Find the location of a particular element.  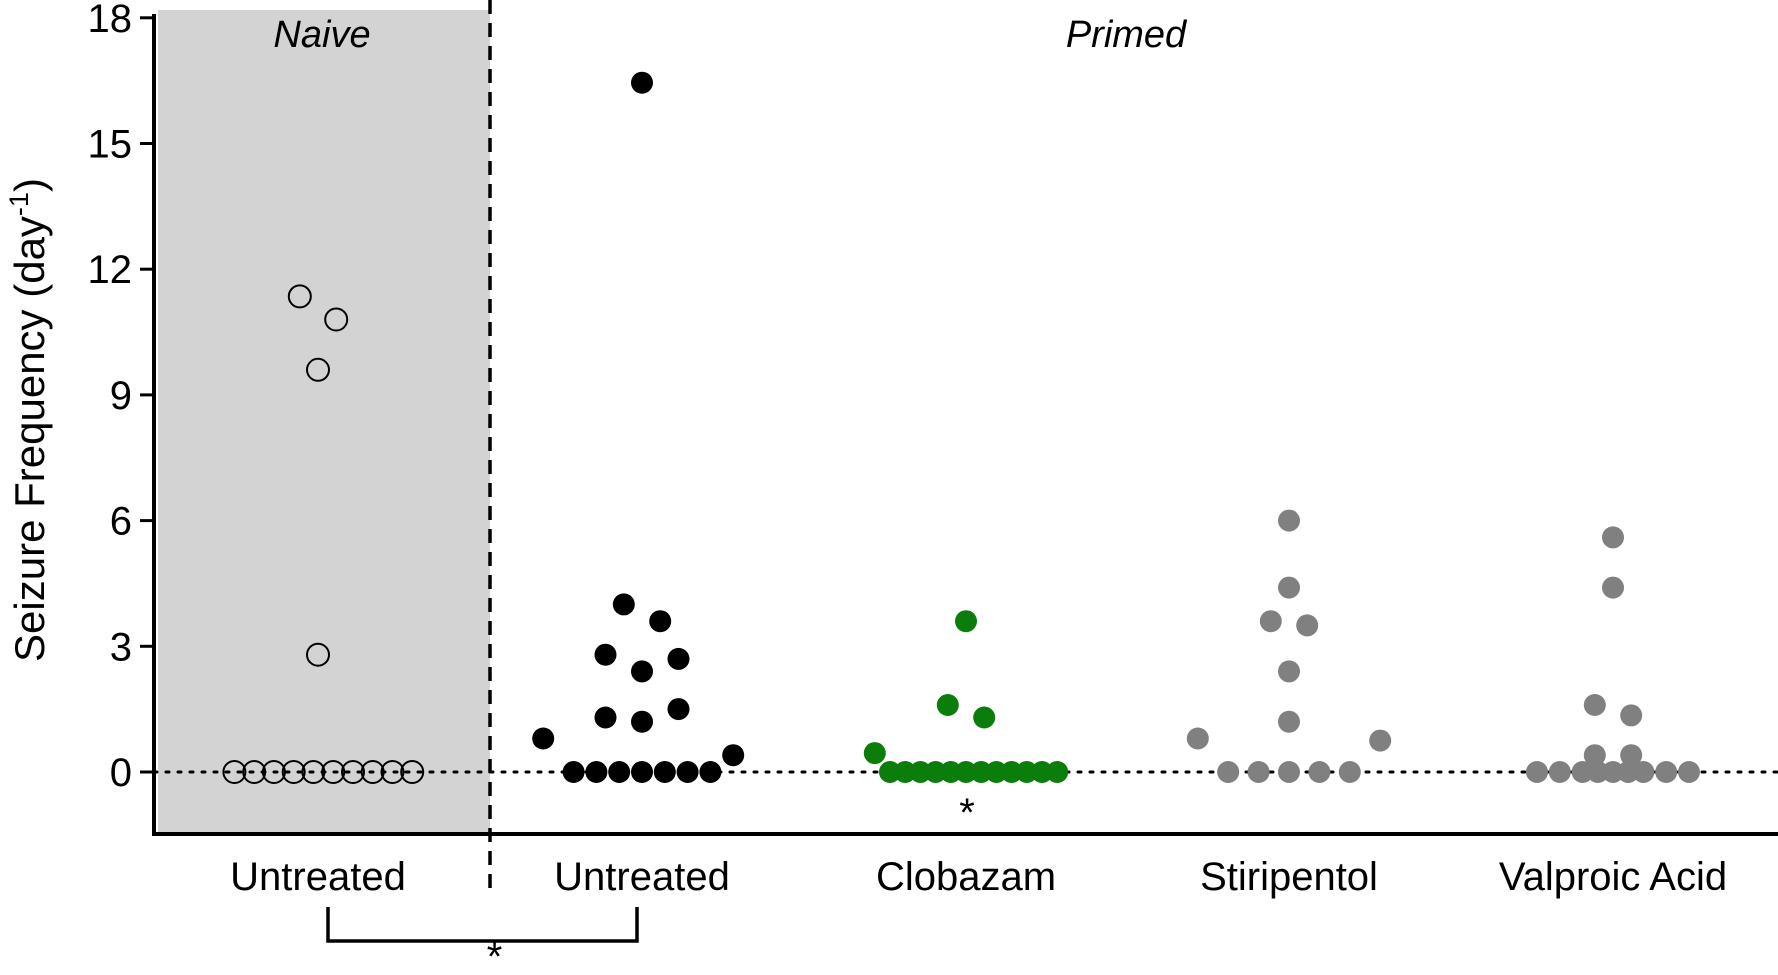

y-tick-label: 0 is located at coordinates (121, 773).